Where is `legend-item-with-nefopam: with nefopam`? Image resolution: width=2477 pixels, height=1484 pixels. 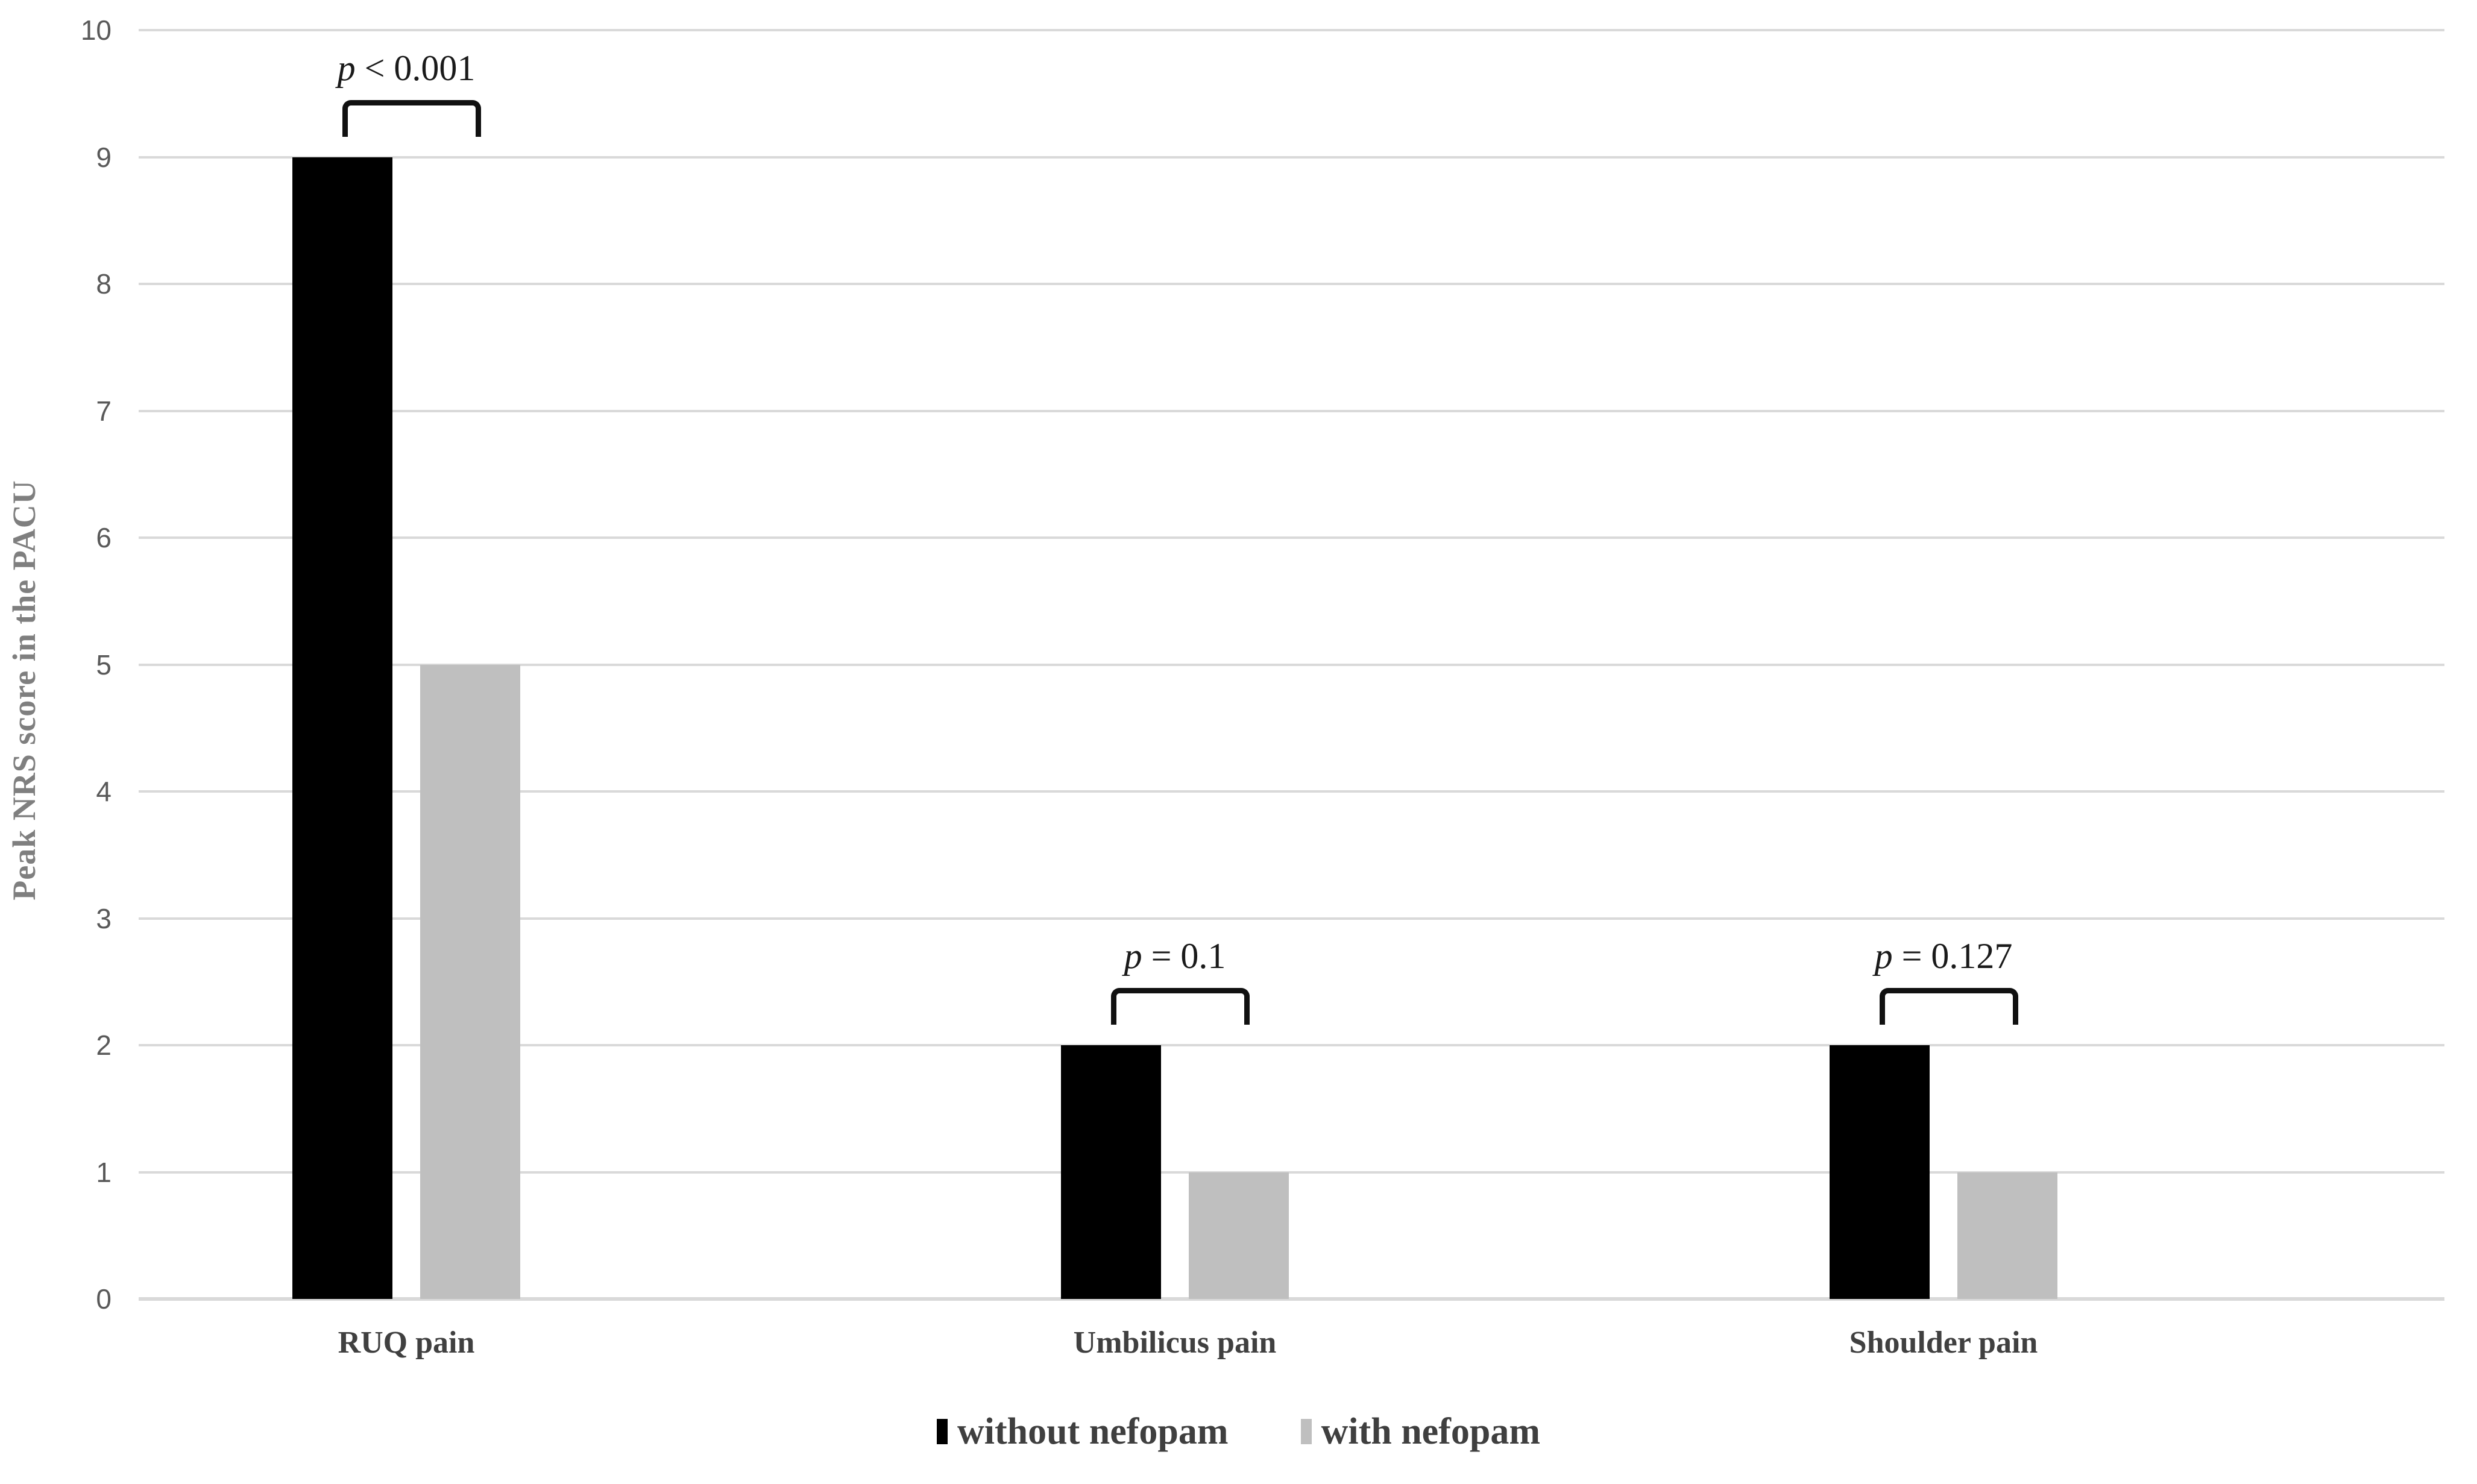 legend-item-with-nefopam: with nefopam is located at coordinates (1420, 1432).